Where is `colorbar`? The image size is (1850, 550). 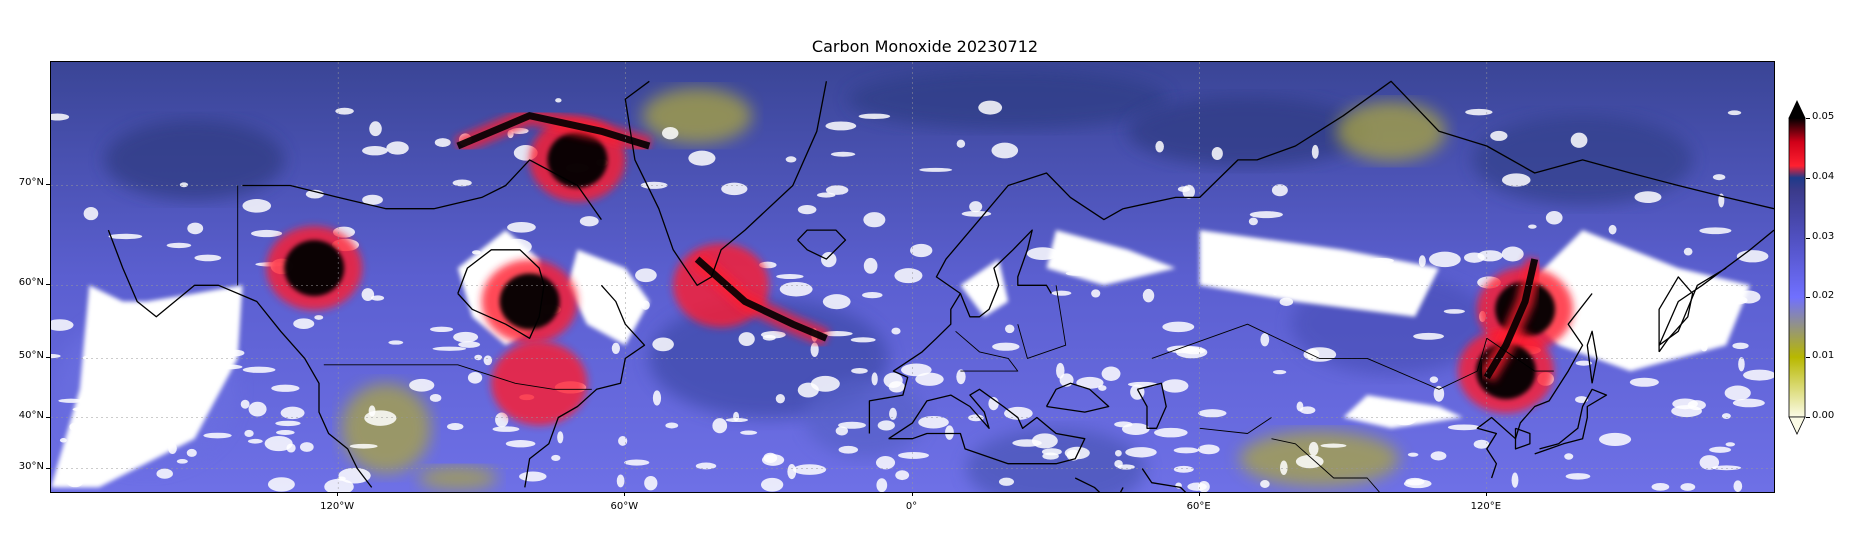
colorbar is located at coordinates (1797, 267).